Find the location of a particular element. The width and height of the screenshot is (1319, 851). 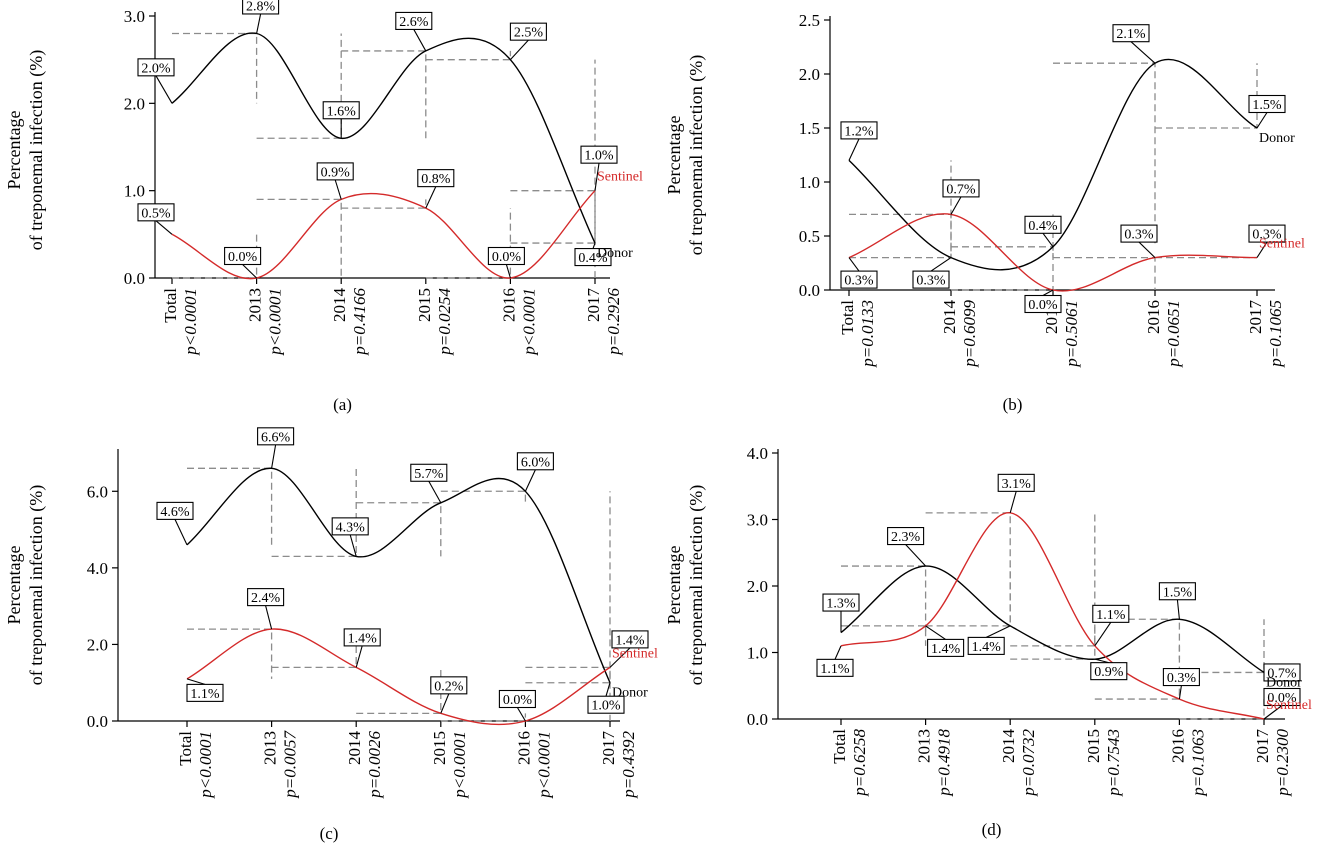

donor-guide-lines is located at coordinates (399, 575).